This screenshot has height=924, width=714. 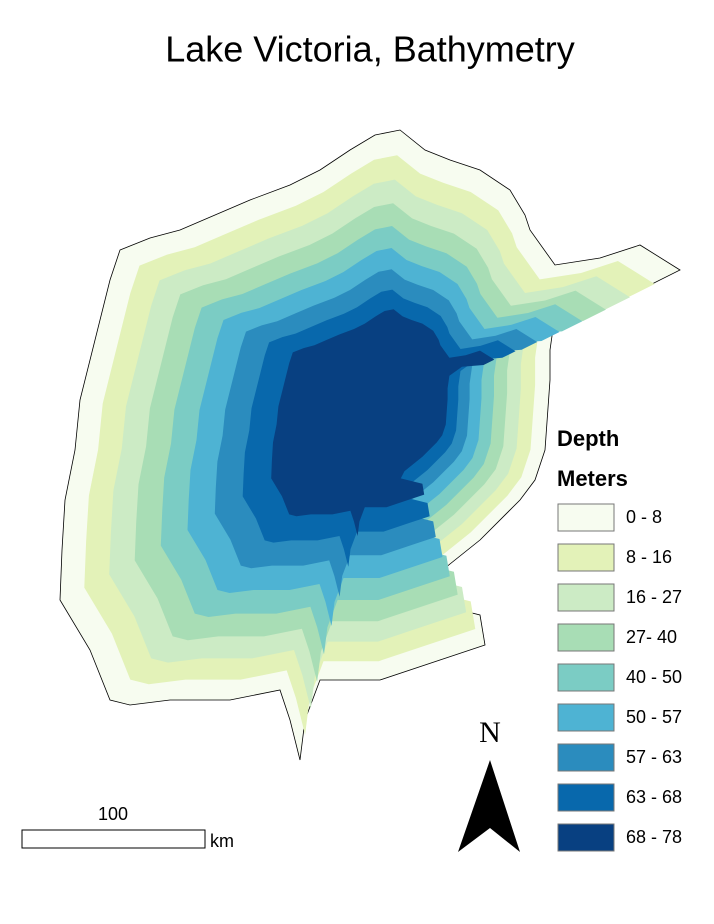 I want to click on legend-label: 0 - 8, so click(x=644, y=517).